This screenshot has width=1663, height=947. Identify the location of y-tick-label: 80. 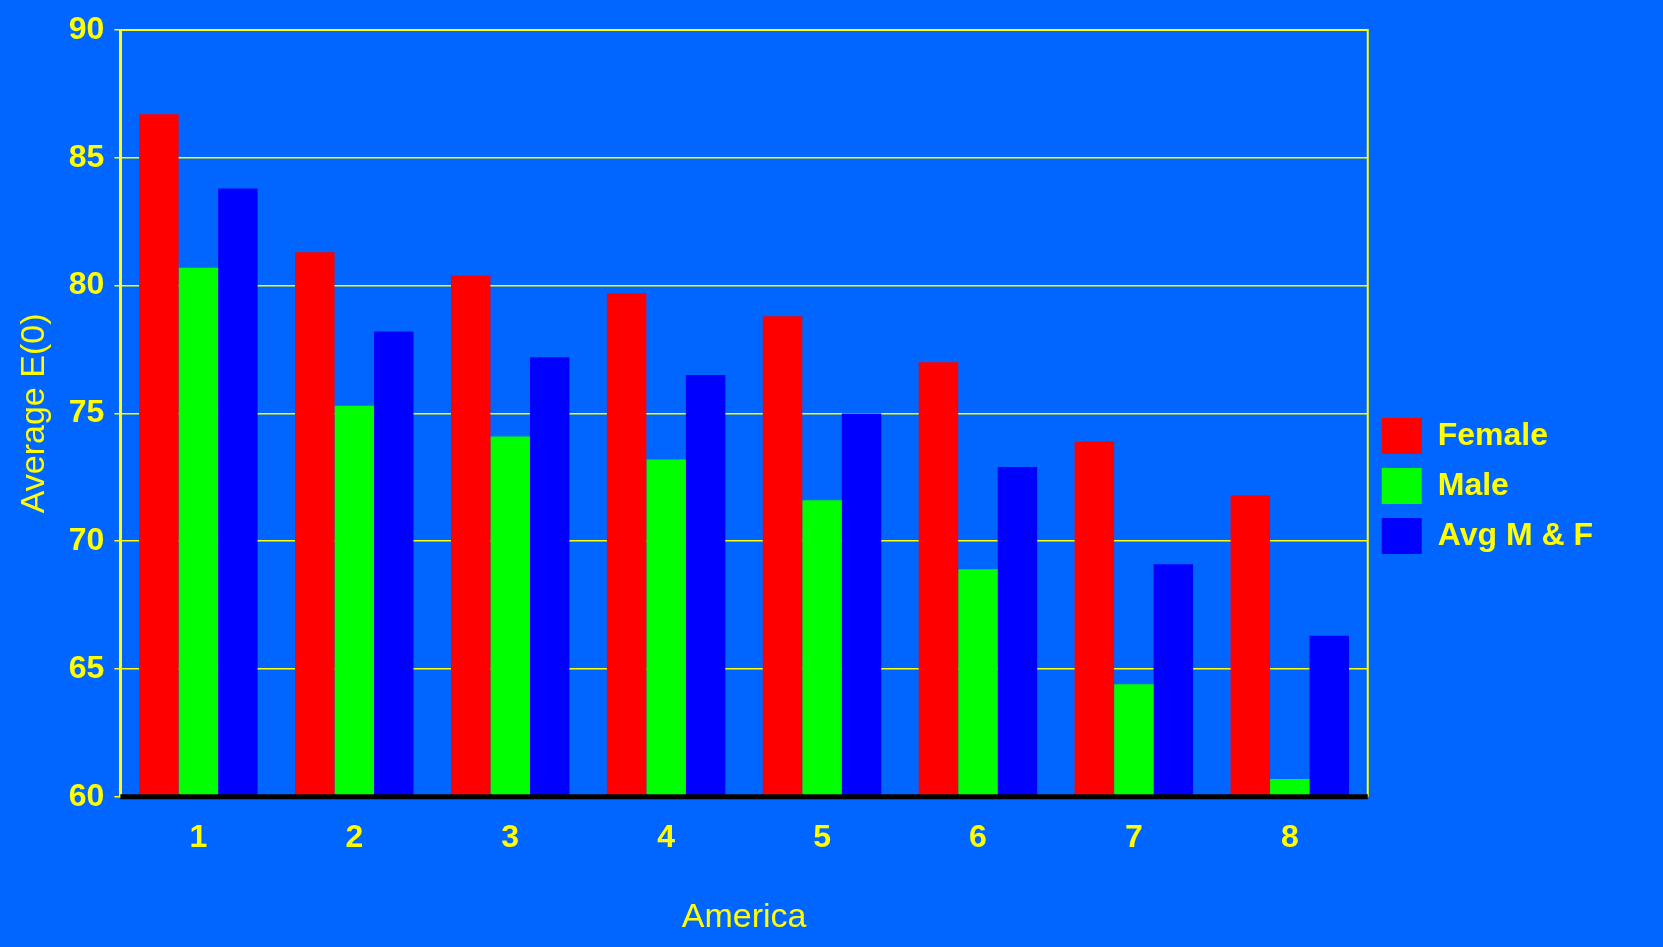
(86, 283).